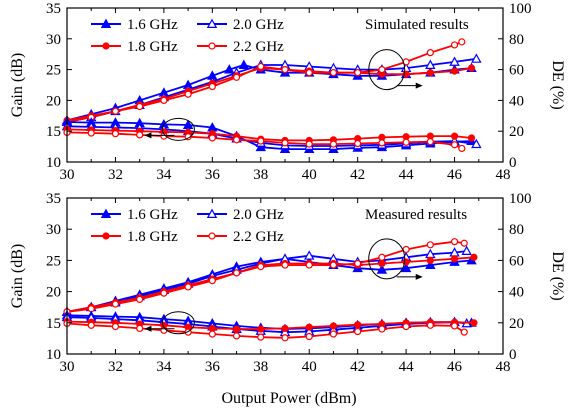 The width and height of the screenshot is (570, 416). Describe the element at coordinates (53, 324) in the screenshot. I see `y-left-tick-label: 15` at that location.